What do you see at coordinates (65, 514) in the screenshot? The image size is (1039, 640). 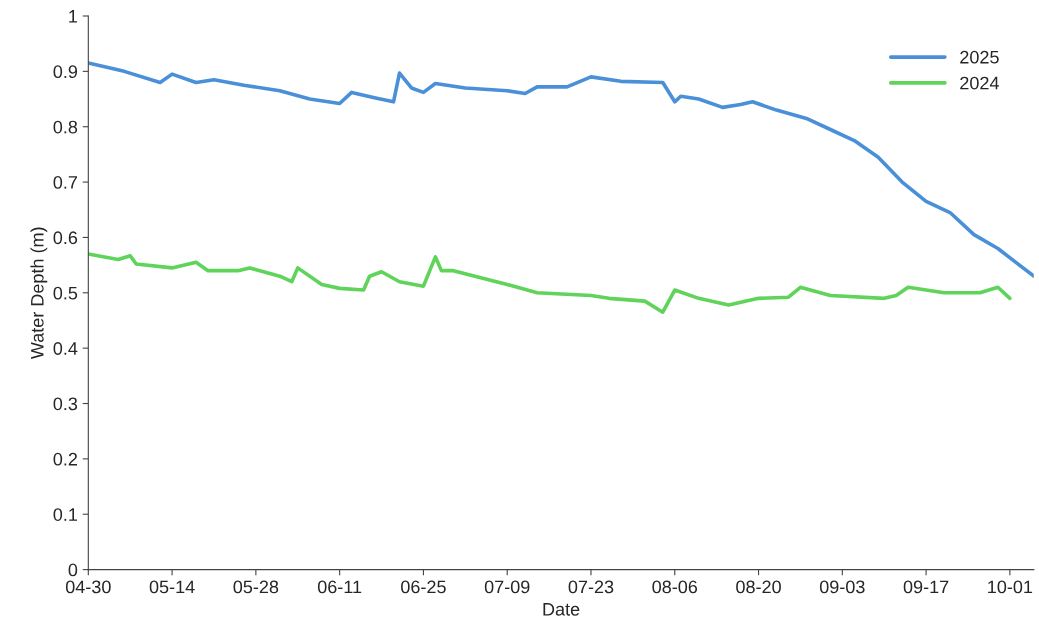 I see `y-tick-label: 0.1` at bounding box center [65, 514].